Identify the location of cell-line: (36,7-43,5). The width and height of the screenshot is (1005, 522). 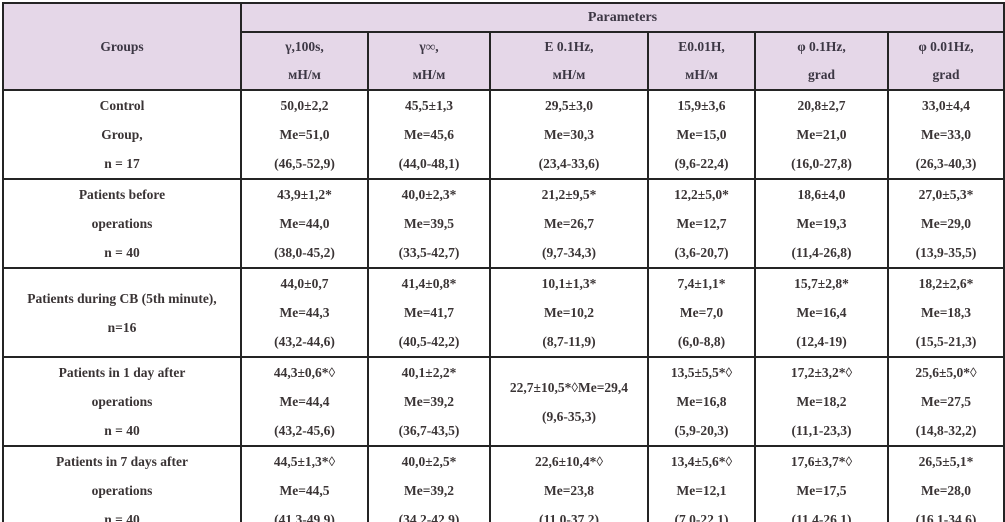
(429, 430).